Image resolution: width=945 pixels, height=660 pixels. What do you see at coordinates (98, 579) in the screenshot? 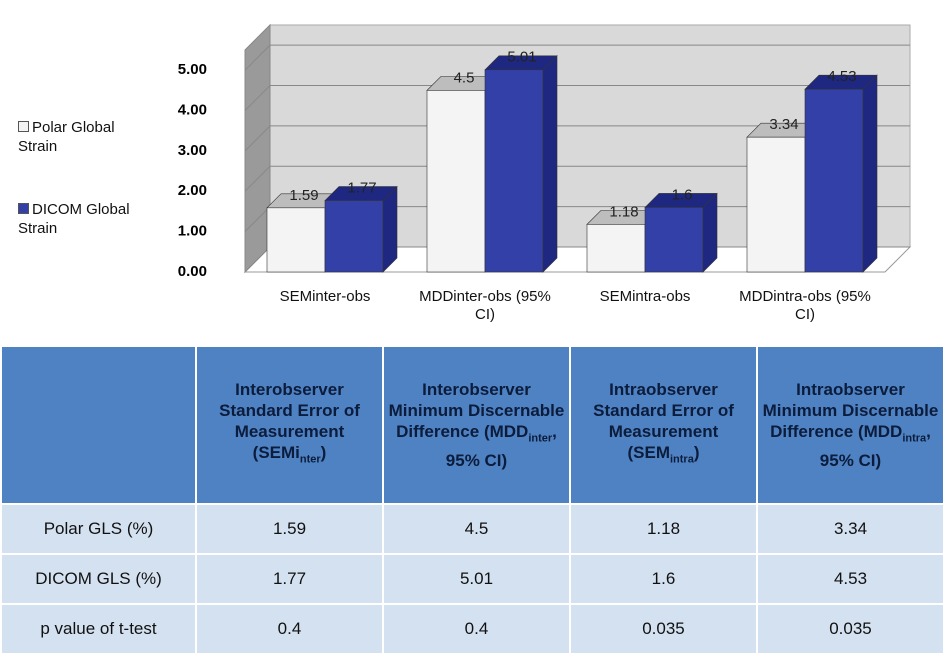
I see `row-label: DICOM GLS (%)` at bounding box center [98, 579].